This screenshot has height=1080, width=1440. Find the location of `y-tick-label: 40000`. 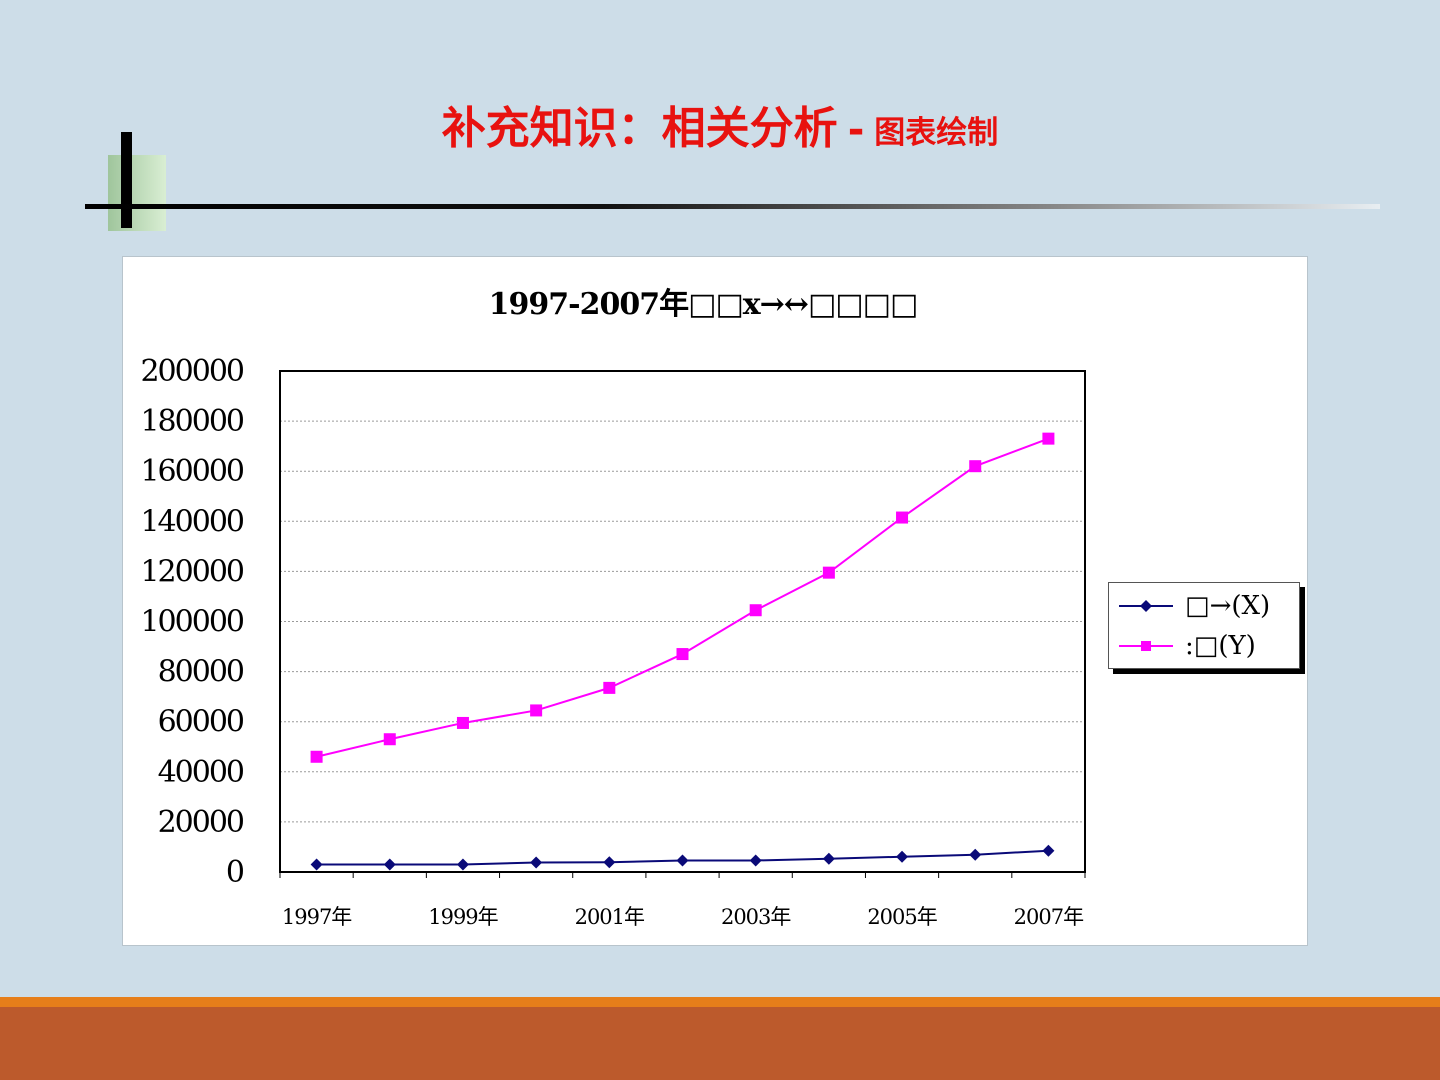

y-tick-label: 40000 is located at coordinates (201, 772).